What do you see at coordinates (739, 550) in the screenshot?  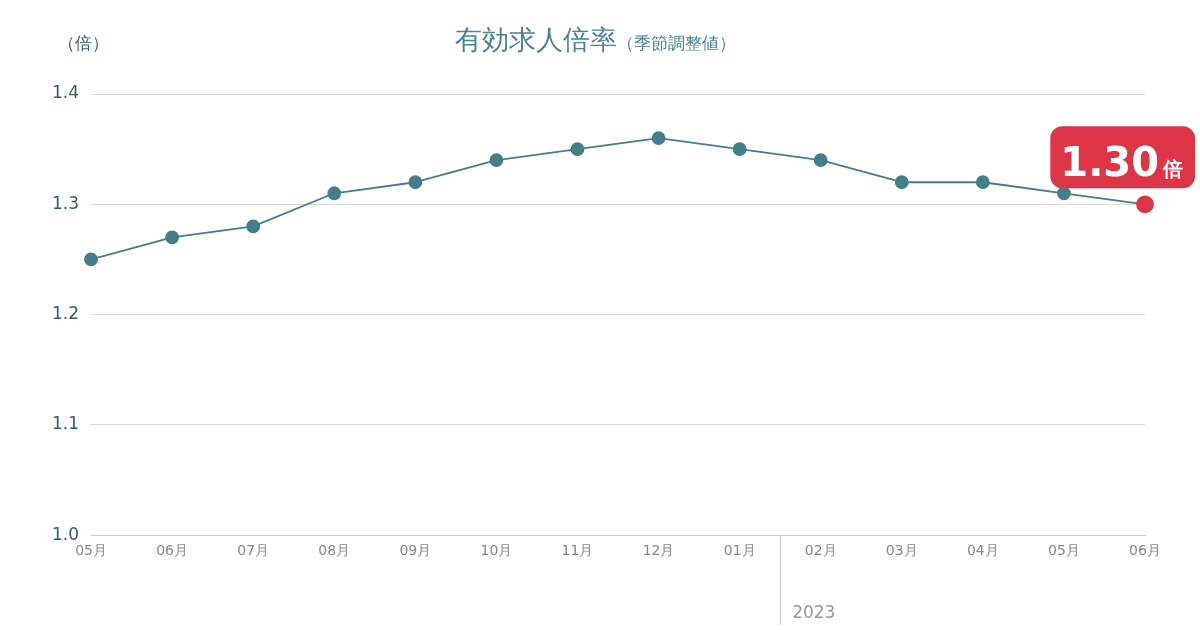 I see `x-tick-label: 01月` at bounding box center [739, 550].